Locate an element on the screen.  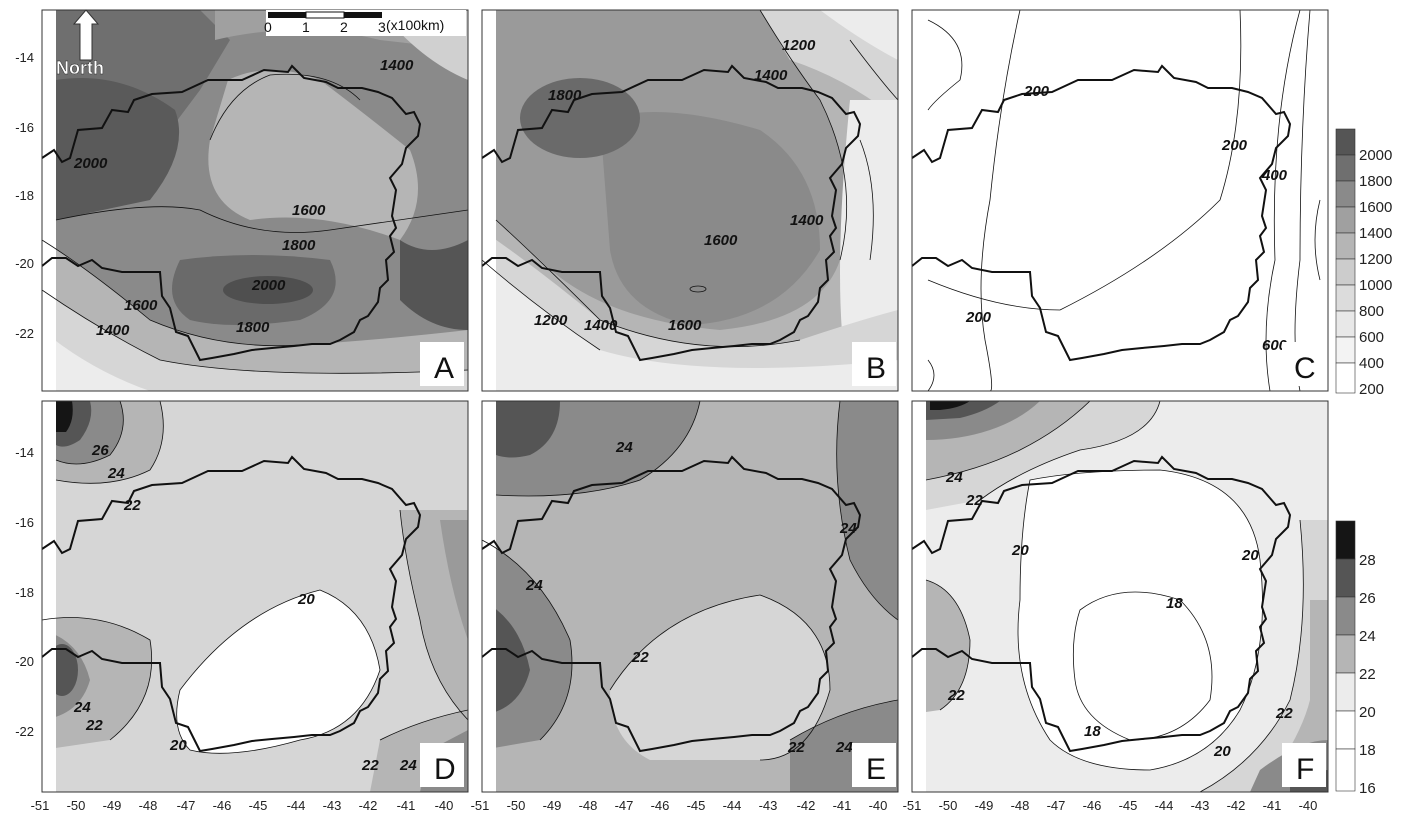
panel-e-contour-labels: 24 24 24 22 22 24 is located at coordinates (691, 597).